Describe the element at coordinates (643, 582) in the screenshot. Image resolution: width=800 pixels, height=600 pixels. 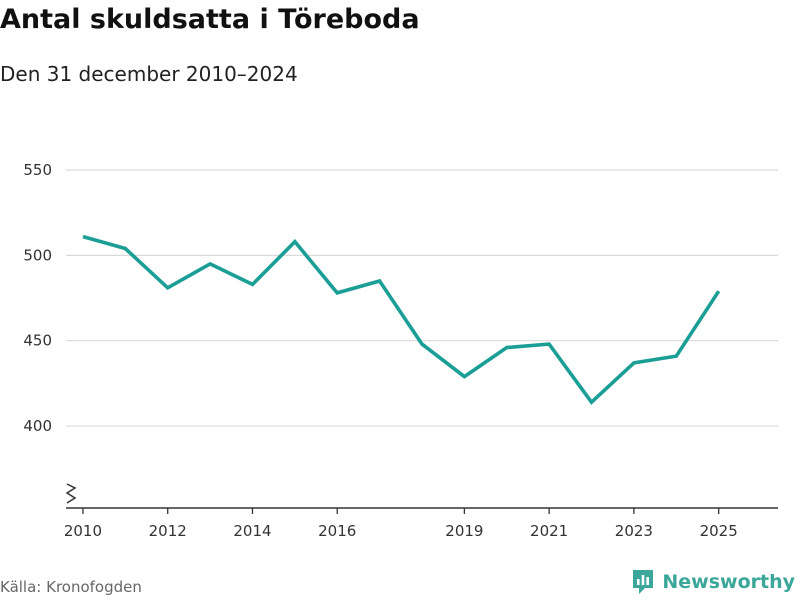
I see `newsworthy-logo-icon` at that location.